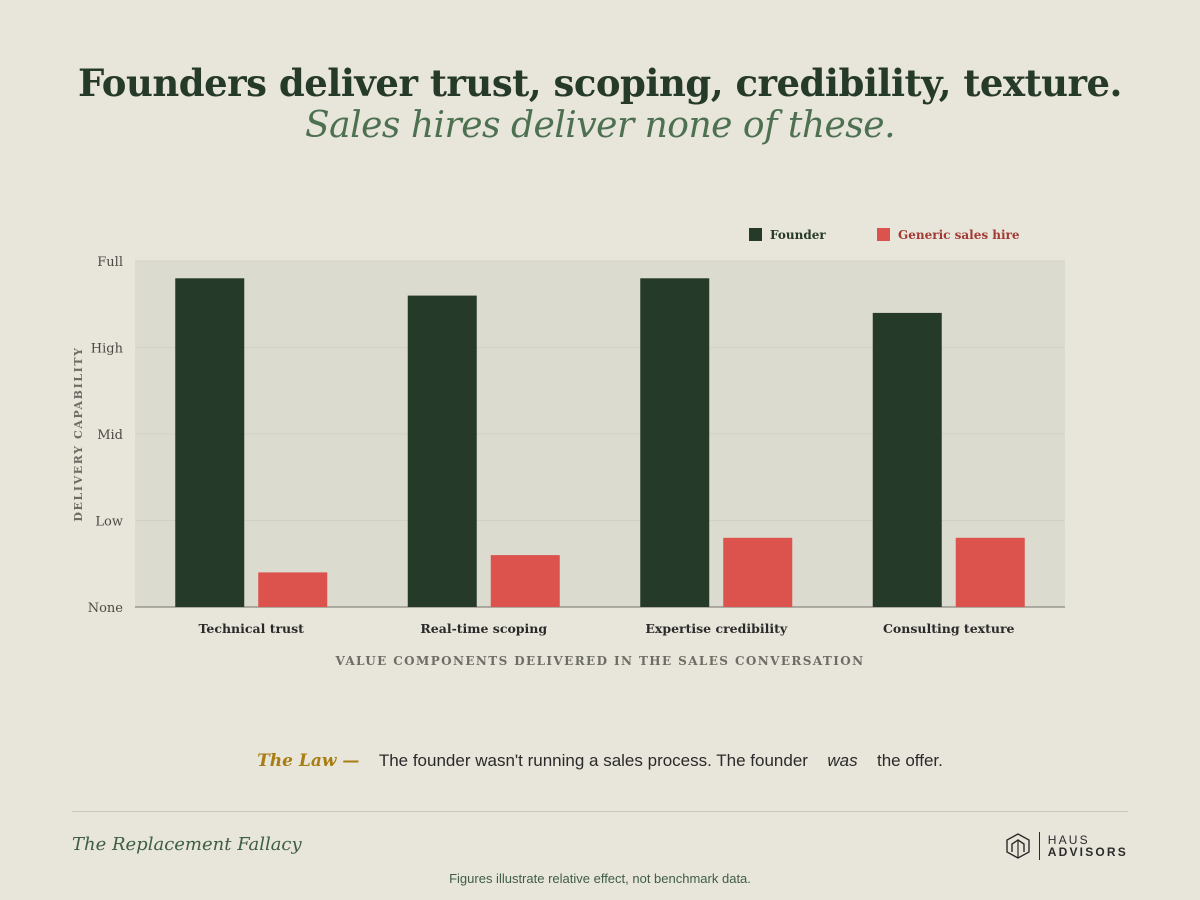  What do you see at coordinates (755, 234) in the screenshot?
I see `legend-swatch-founder` at bounding box center [755, 234].